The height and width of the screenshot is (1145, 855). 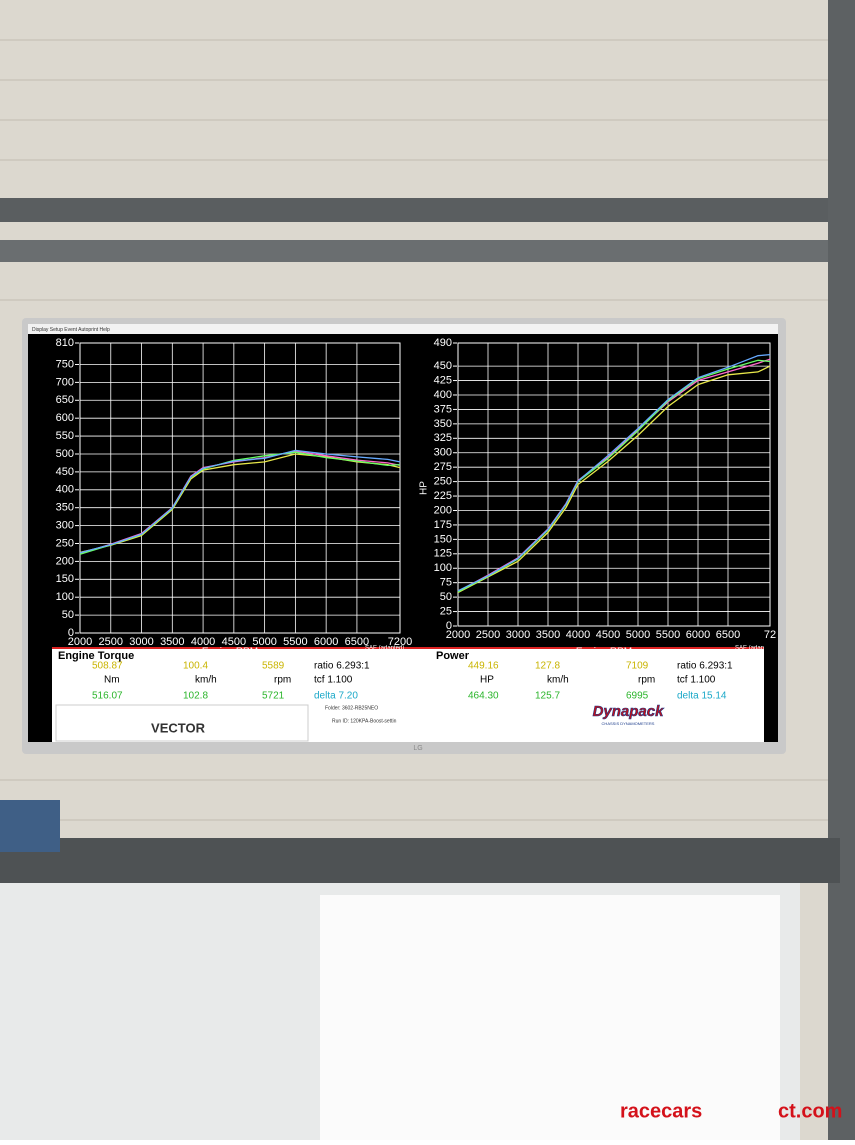 I want to click on y-tick-label: 810, so click(x=65, y=343).